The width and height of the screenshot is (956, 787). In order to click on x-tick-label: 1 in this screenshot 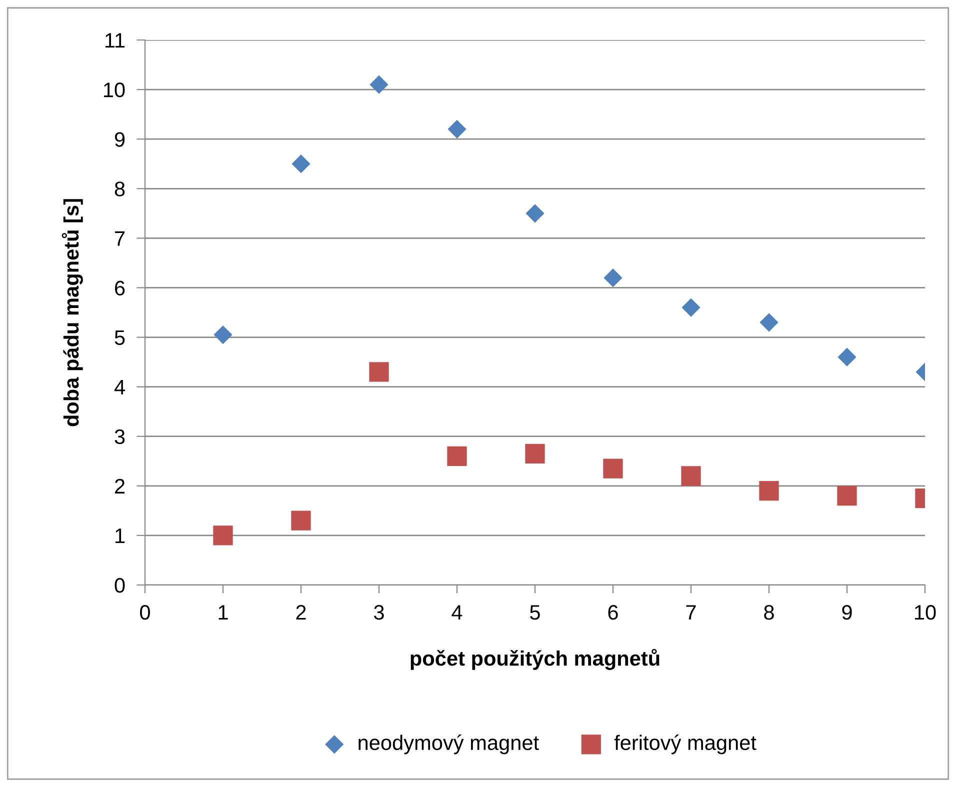, I will do `click(223, 612)`.